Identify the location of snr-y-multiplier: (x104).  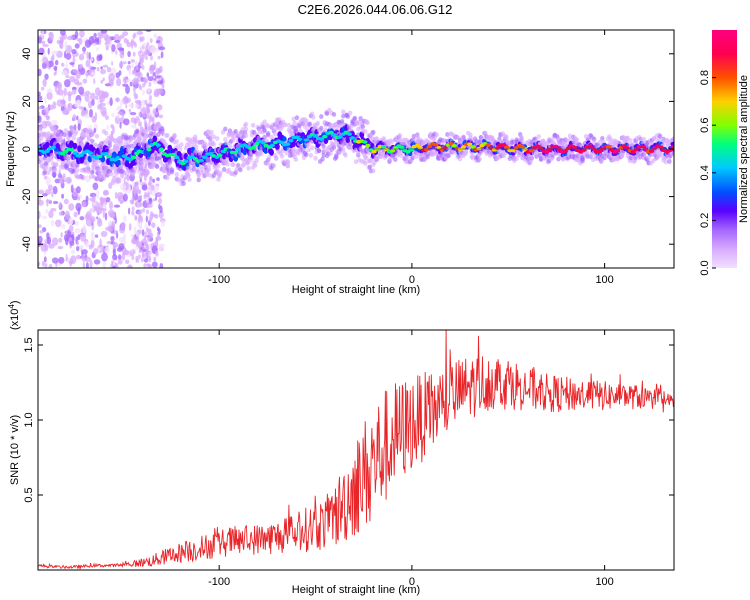
(14, 315).